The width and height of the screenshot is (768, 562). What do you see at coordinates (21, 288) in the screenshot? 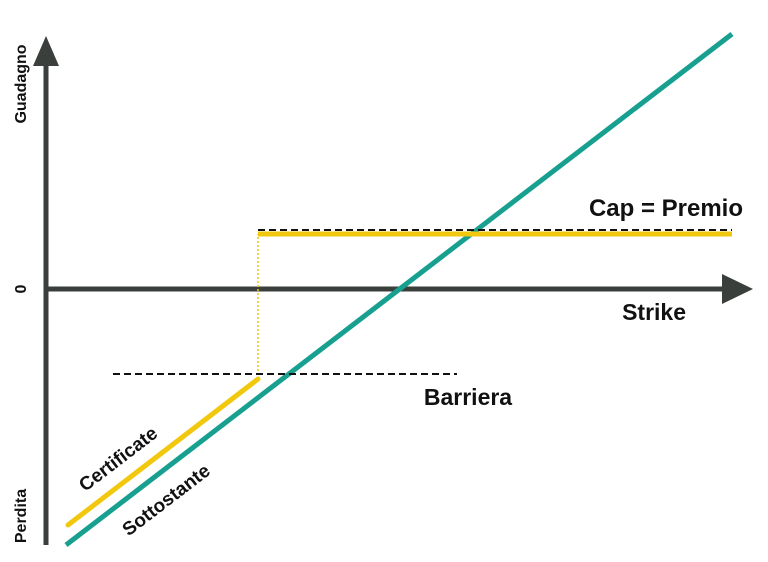
I see `y-zero-label: 0` at bounding box center [21, 288].